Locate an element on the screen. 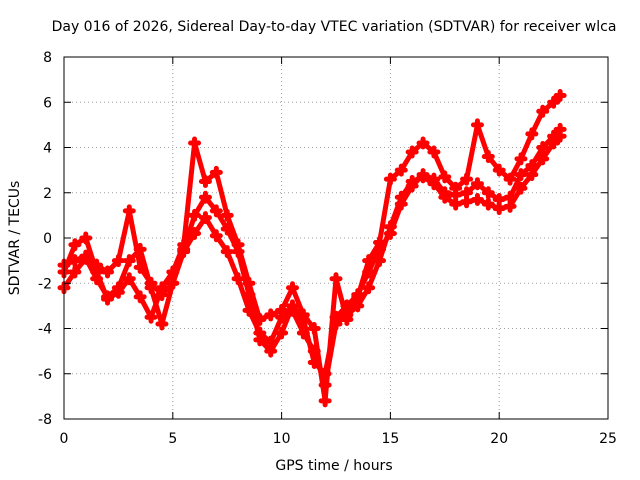 This screenshot has width=640, height=480. y-tick-label-6: 6 is located at coordinates (47, 103).